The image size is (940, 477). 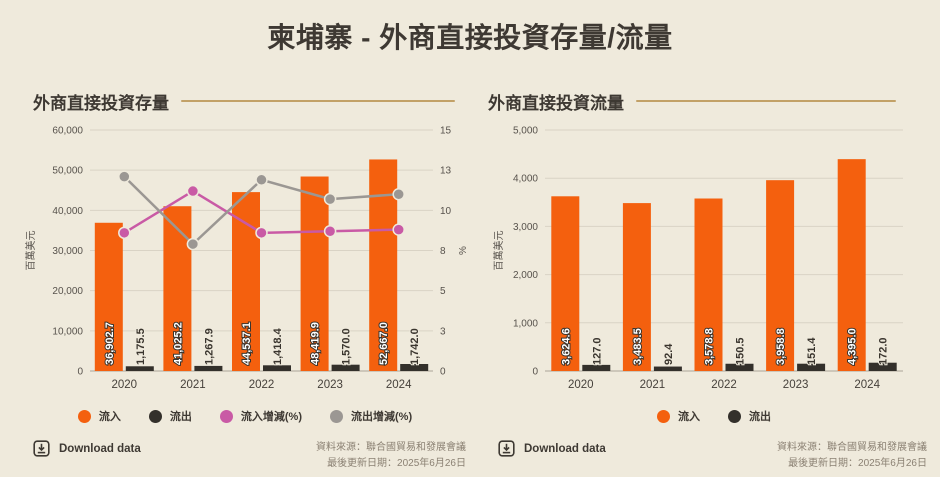 I want to click on svg-text: 5, so click(x=443, y=291).